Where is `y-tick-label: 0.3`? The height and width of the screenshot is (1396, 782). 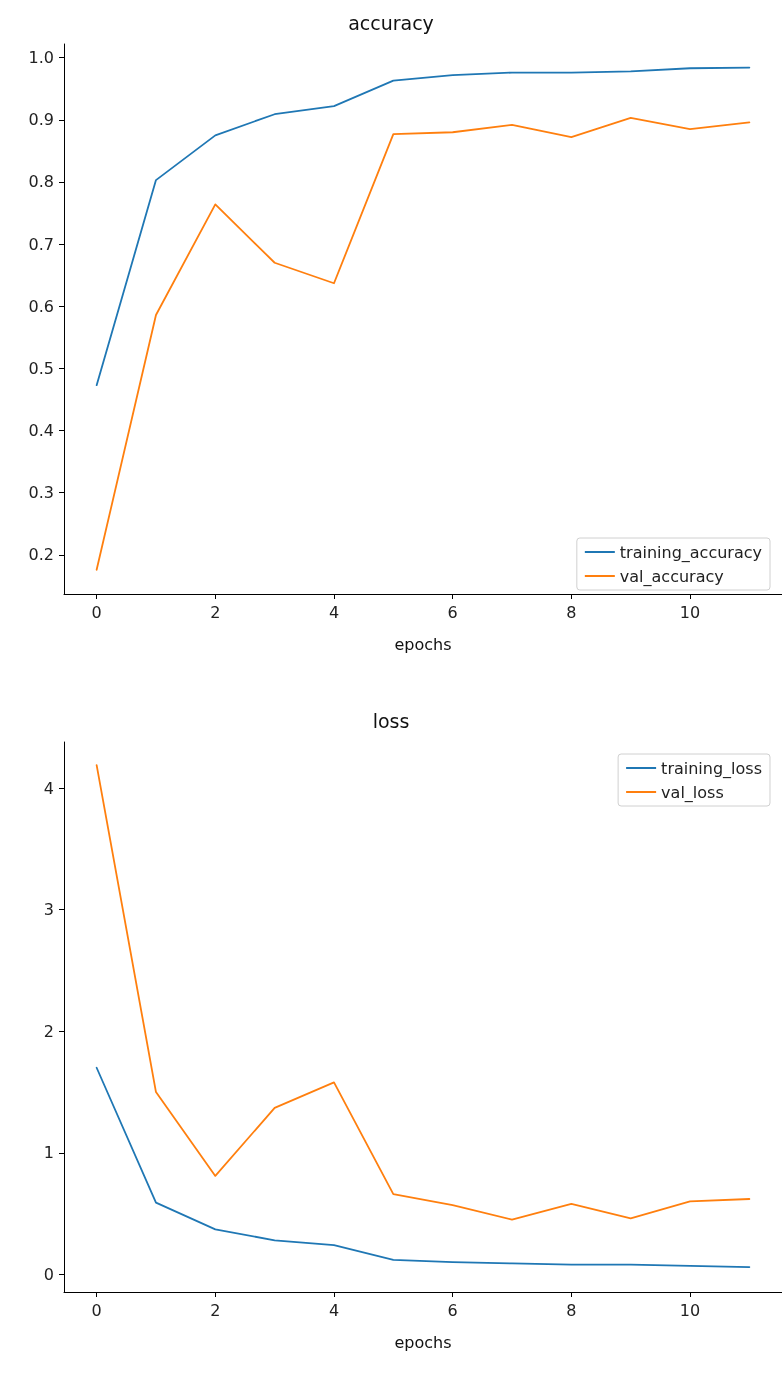
y-tick-label: 0.3 is located at coordinates (41, 493).